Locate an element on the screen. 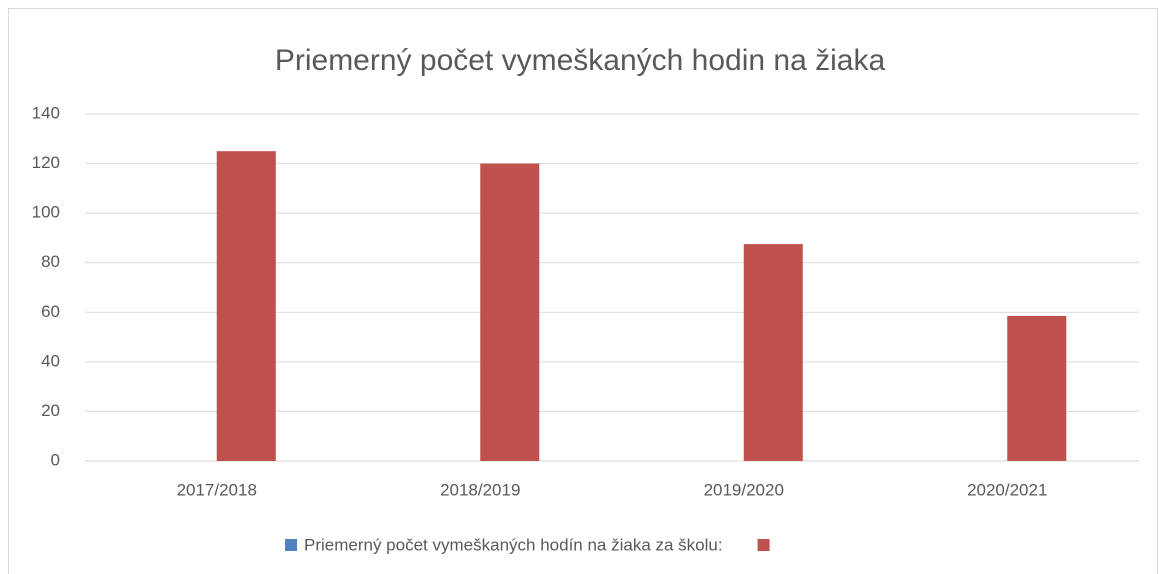 This screenshot has width=1159, height=574. y-tick-label: 40 is located at coordinates (50, 360).